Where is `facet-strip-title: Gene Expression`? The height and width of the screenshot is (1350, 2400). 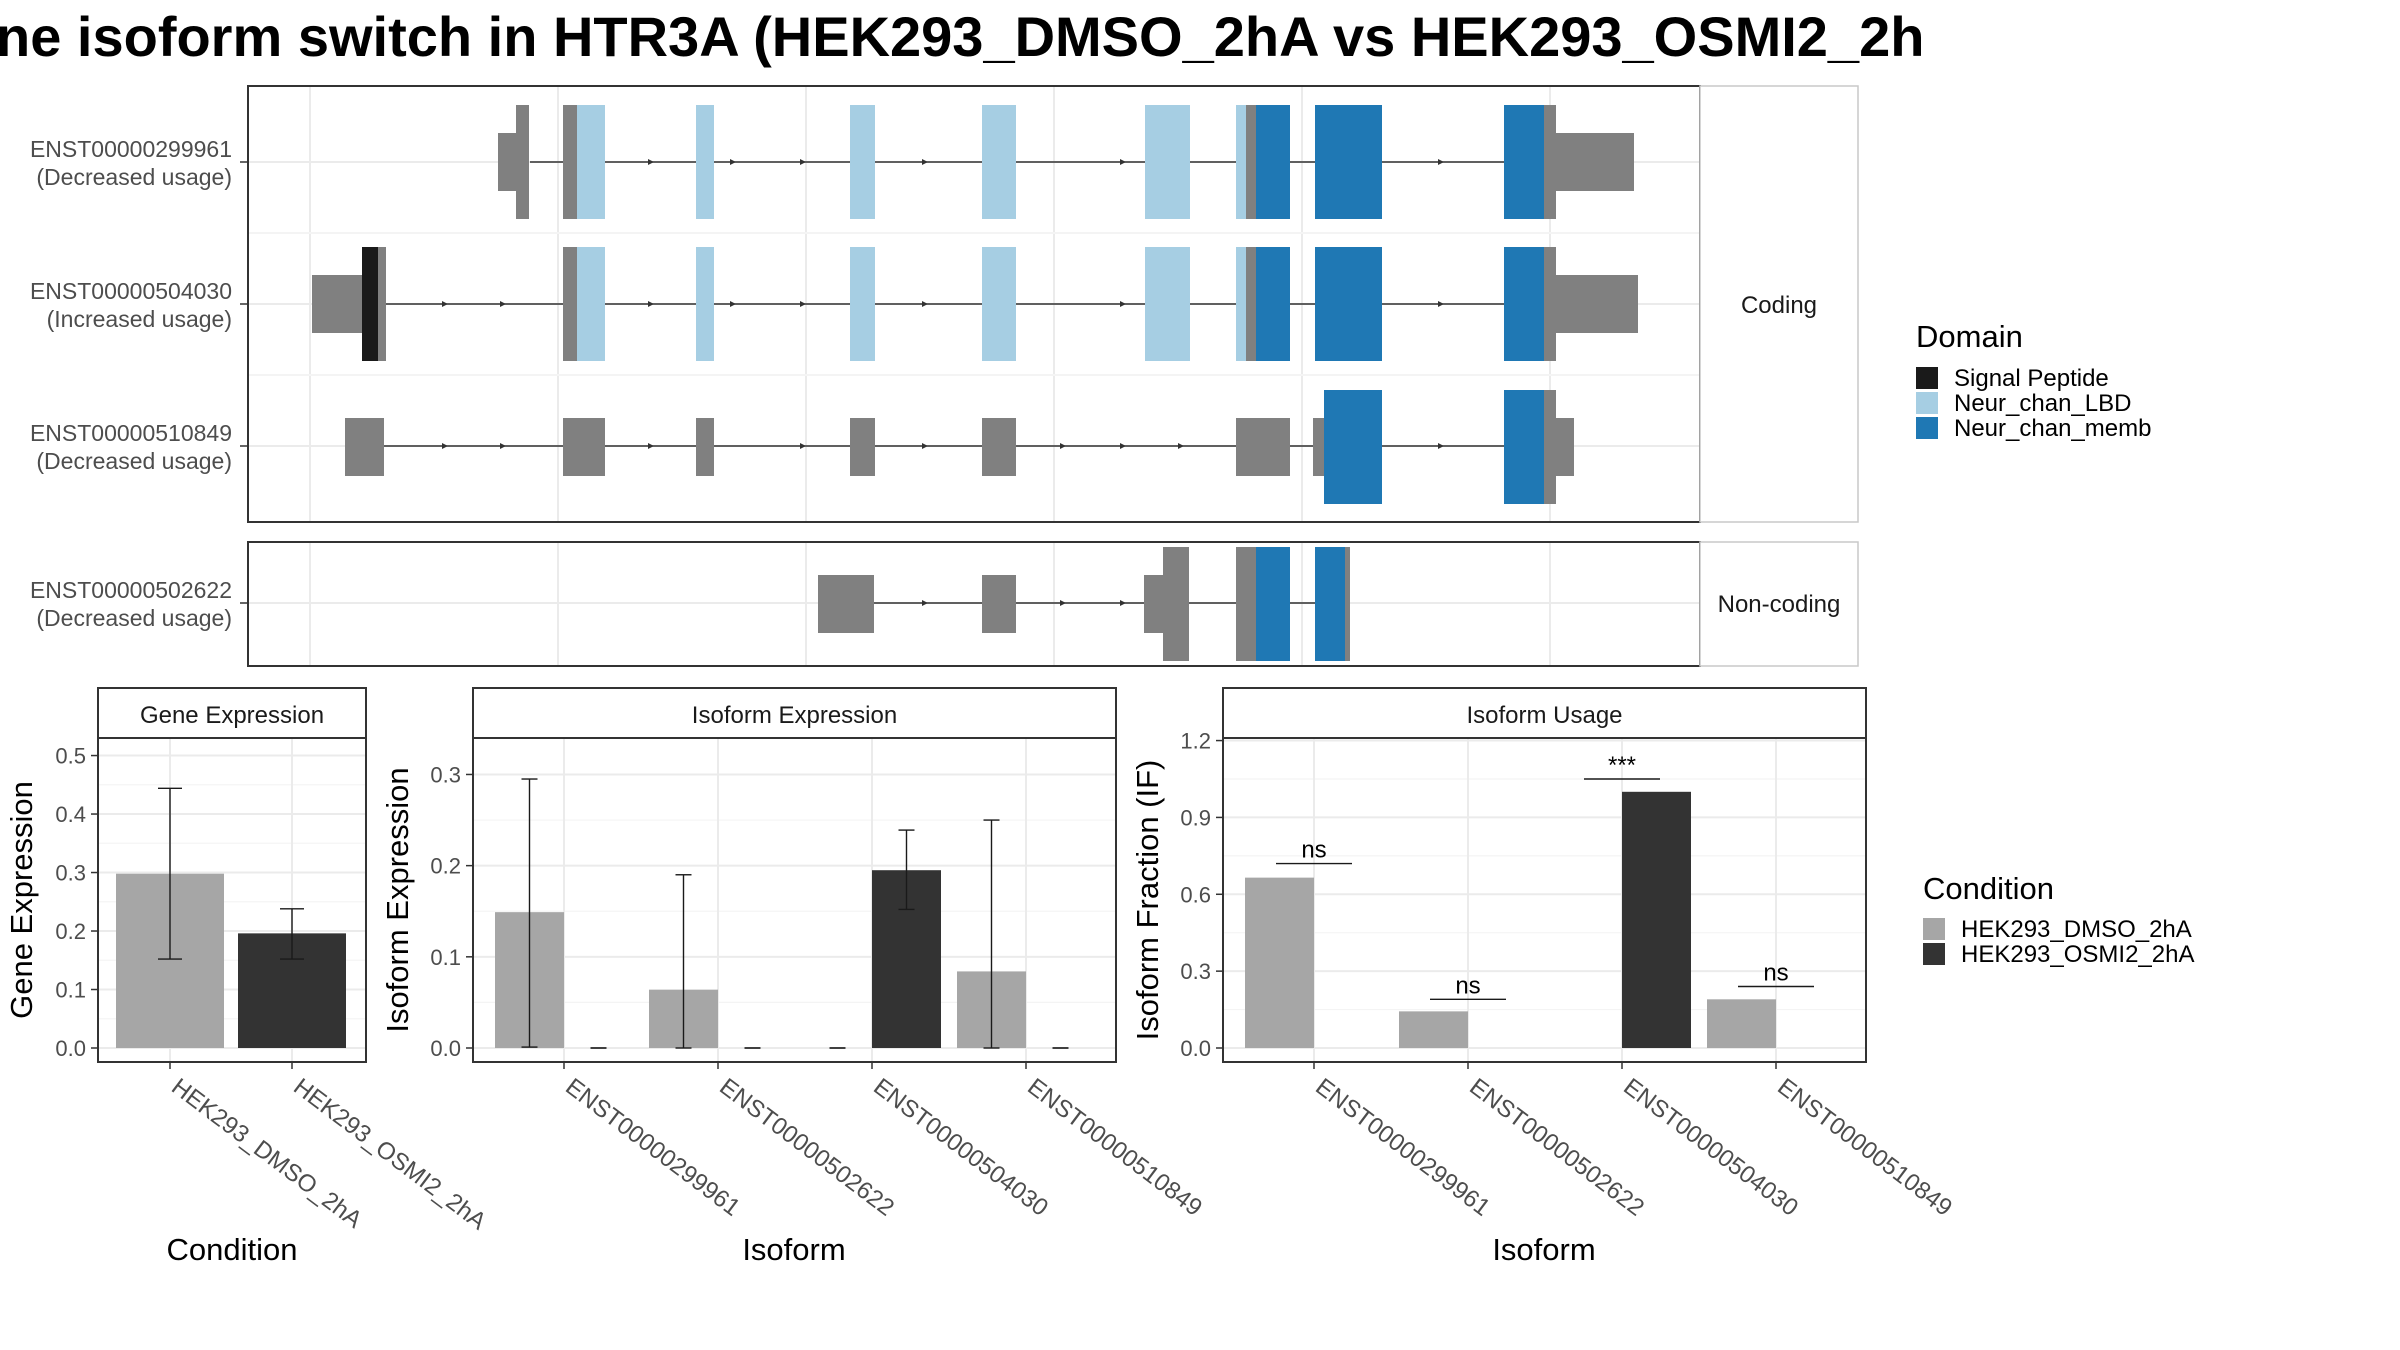 facet-strip-title: Gene Expression is located at coordinates (232, 715).